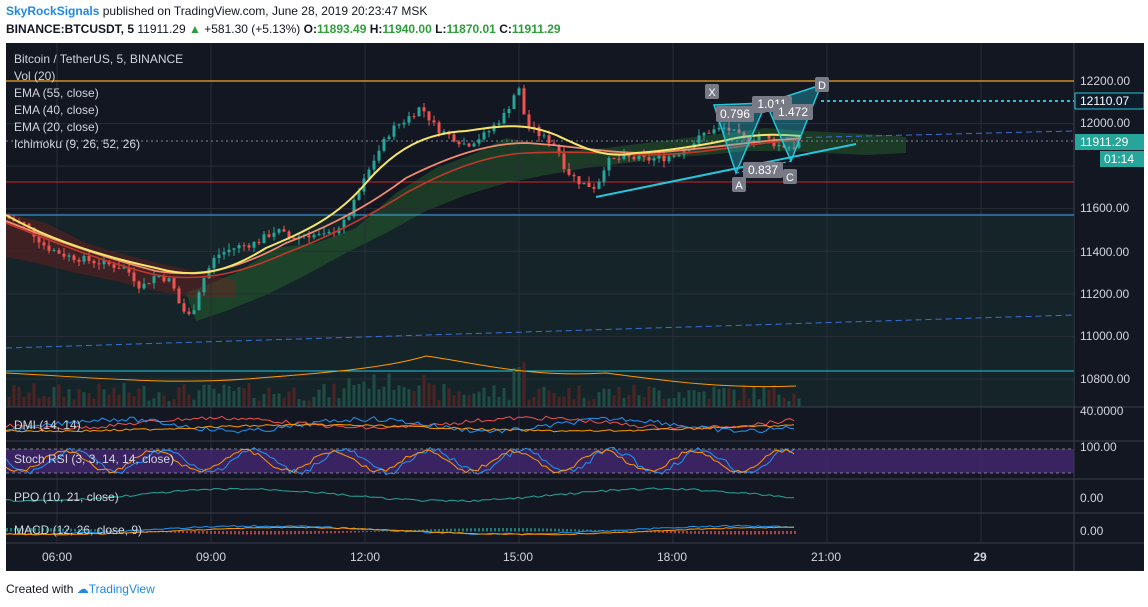 Image resolution: width=1148 pixels, height=607 pixels. What do you see at coordinates (930, 134) in the screenshot?
I see `short-trend-dashed` at bounding box center [930, 134].